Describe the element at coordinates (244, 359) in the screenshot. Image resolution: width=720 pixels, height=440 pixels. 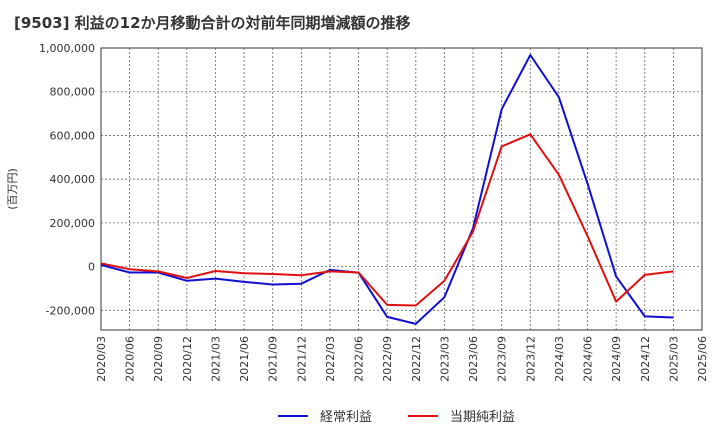
I see `x-tick-label: 2021/06` at that location.